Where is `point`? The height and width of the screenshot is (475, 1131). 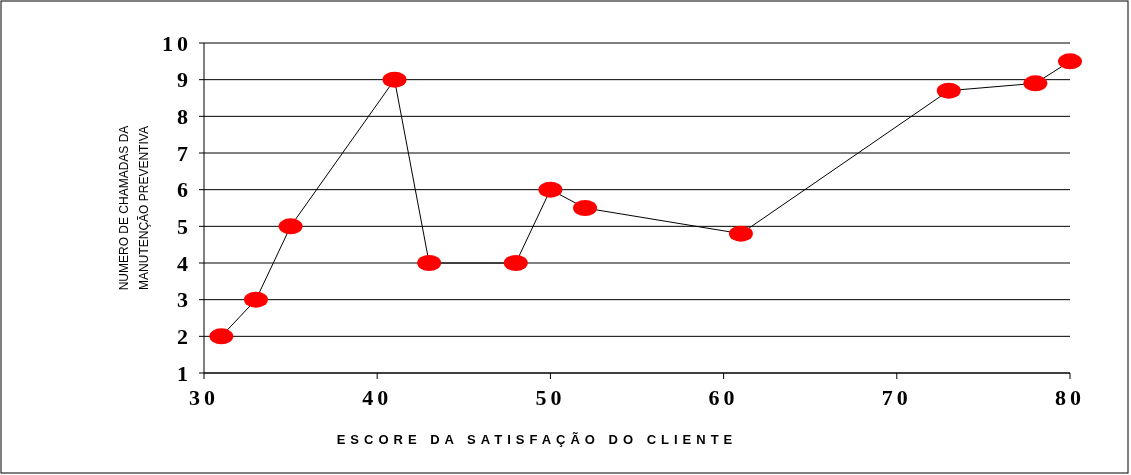 point is located at coordinates (1070, 61).